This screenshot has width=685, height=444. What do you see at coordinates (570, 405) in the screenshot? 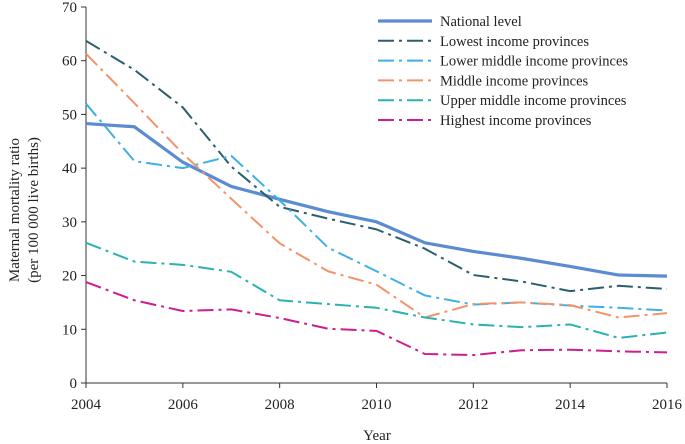
I see `x-tick-label: 2014` at bounding box center [570, 405].